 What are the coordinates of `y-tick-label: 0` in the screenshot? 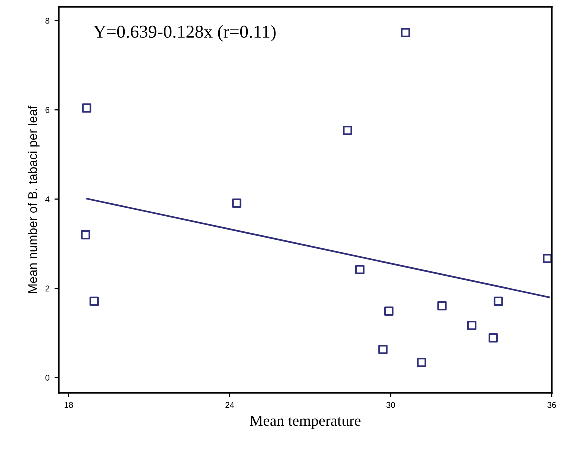 It's located at (48, 378).